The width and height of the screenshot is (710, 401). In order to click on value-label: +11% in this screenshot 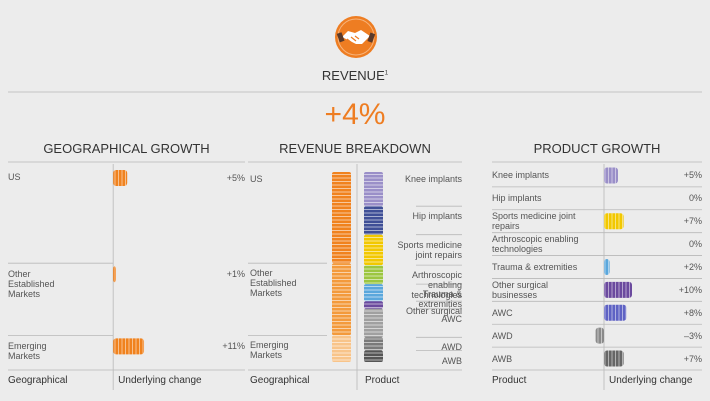, I will do `click(233, 346)`.